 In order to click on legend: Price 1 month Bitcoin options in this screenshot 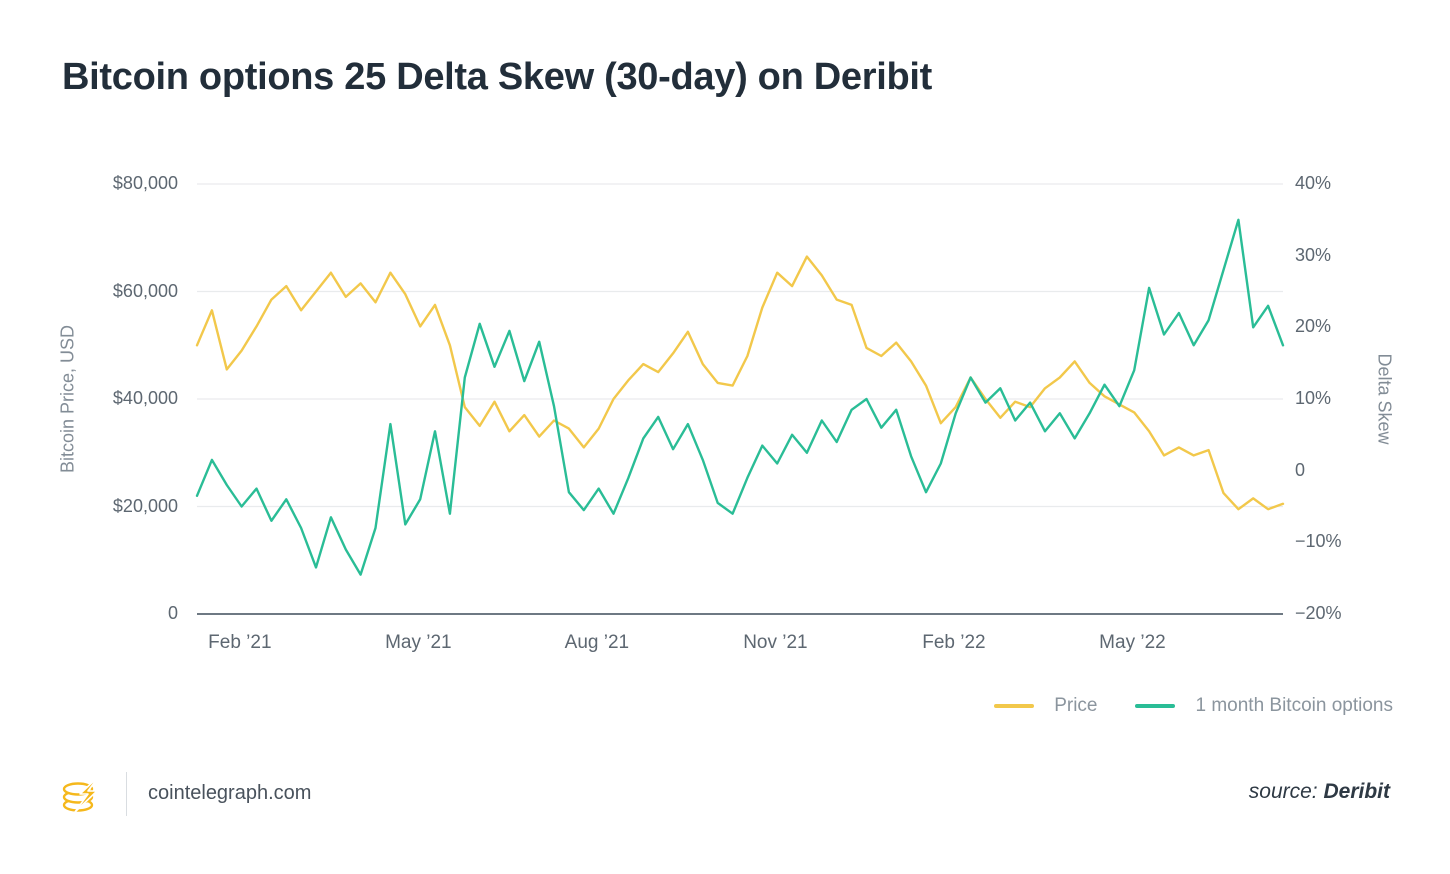, I will do `click(1193, 706)`.